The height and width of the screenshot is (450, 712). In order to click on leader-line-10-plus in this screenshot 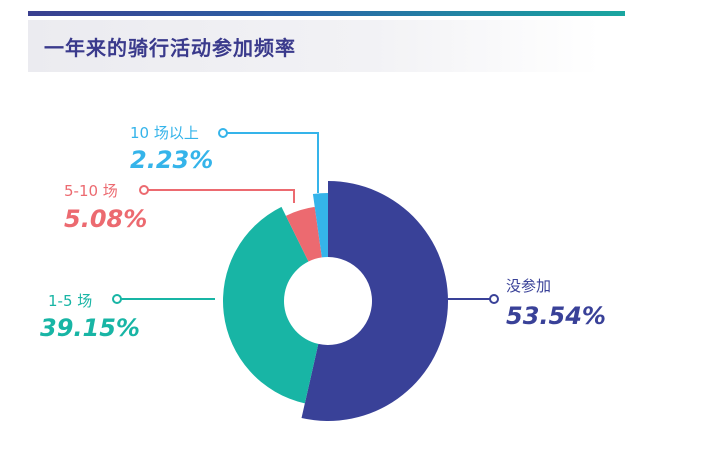, I will do `click(272, 162)`.